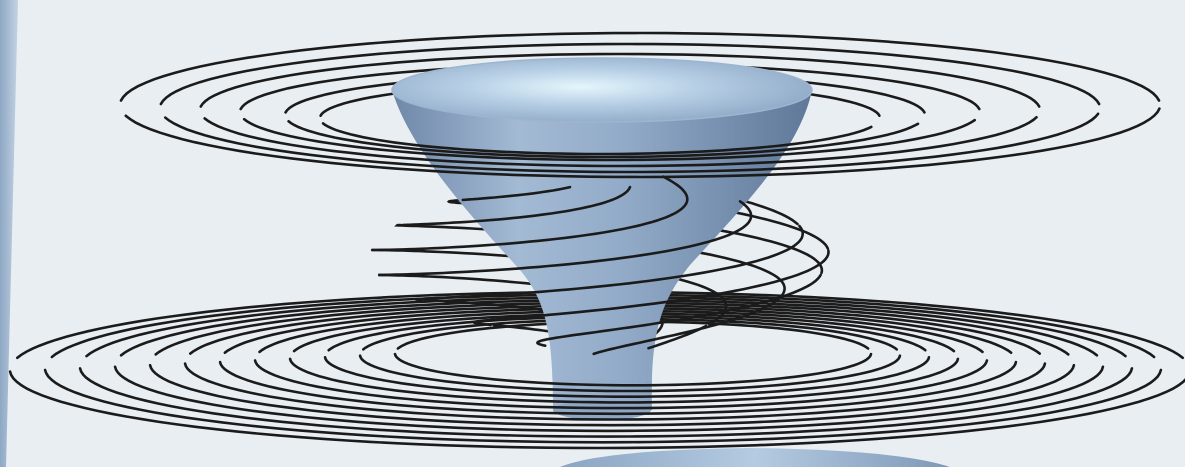 The height and width of the screenshot is (467, 1185). Describe the element at coordinates (755, 457) in the screenshot. I see `lower-surface-rim` at that location.